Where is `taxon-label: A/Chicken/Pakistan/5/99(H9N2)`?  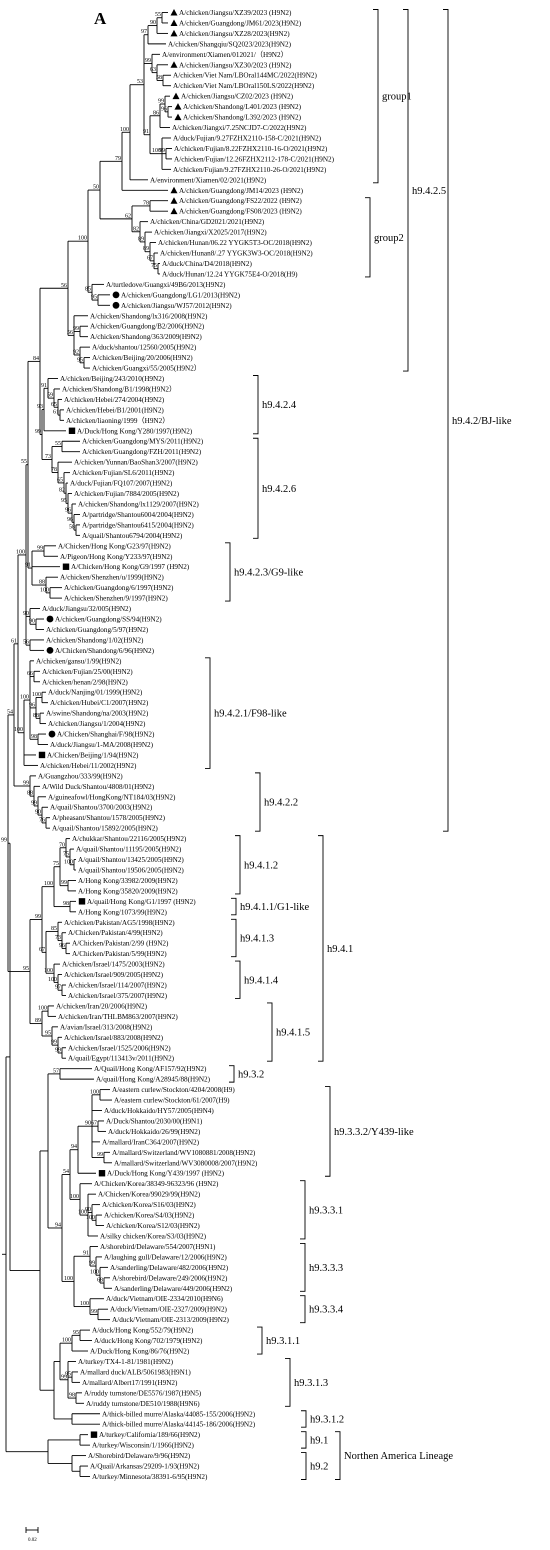
taxon-label: A/Chicken/Pakistan/5/99(H9N2) is located at coordinates (119, 954).